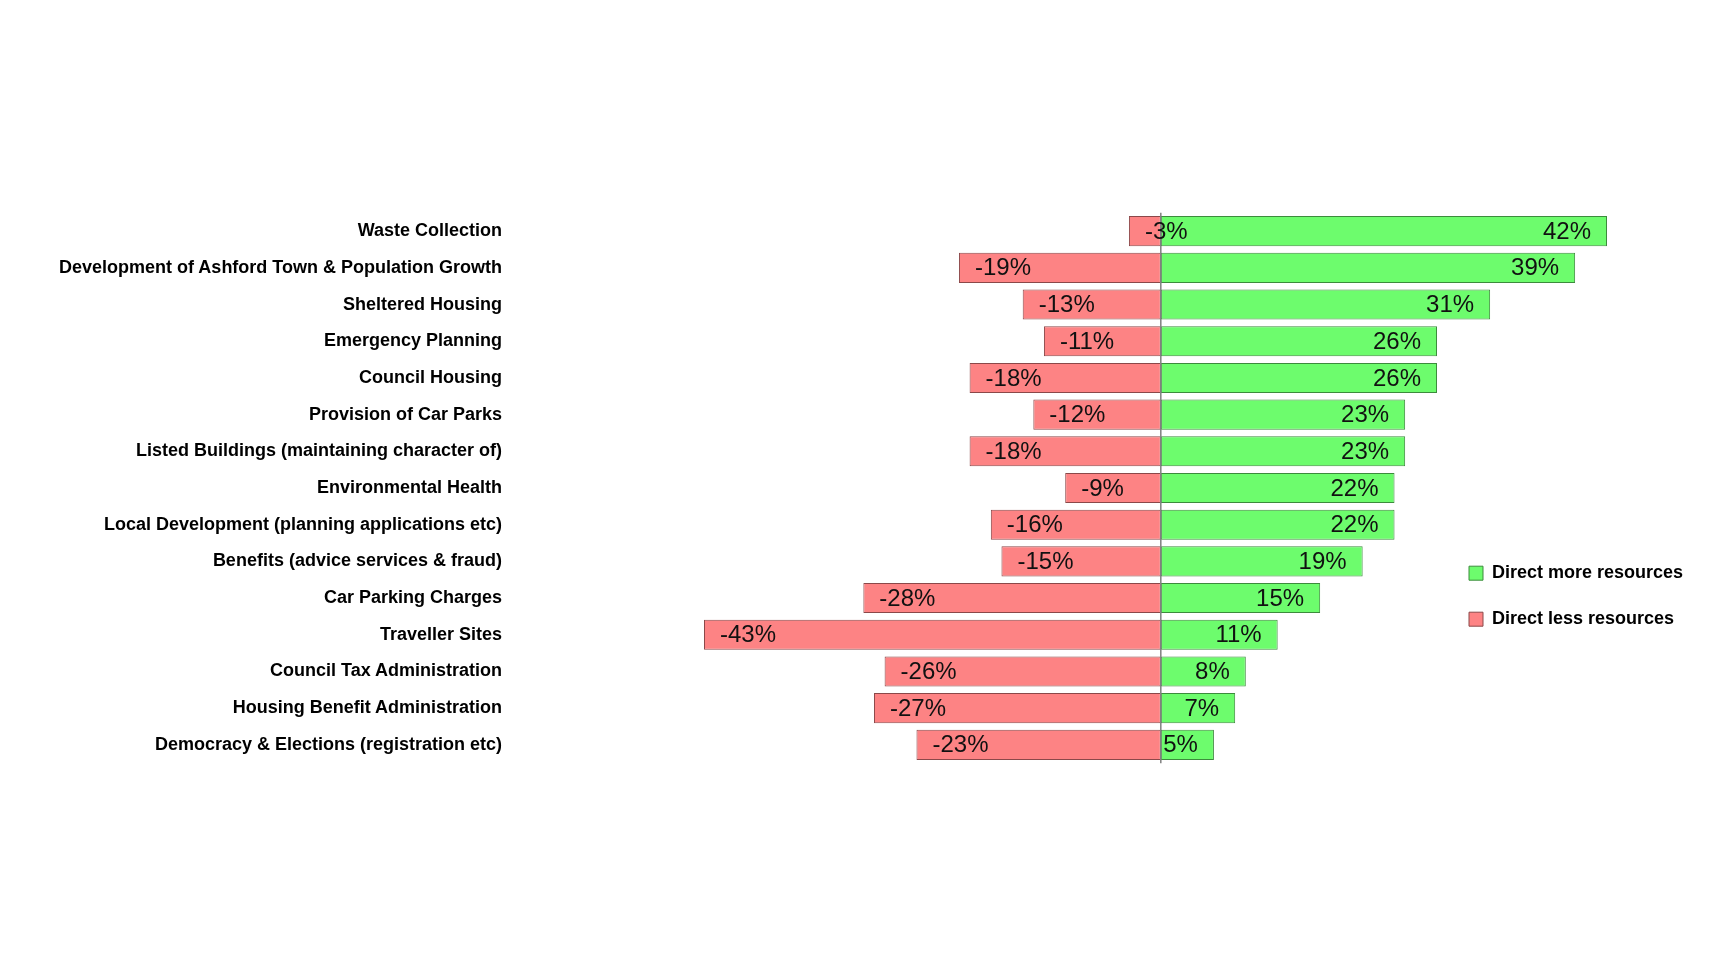 This screenshot has width=1718, height=976. Describe the element at coordinates (1034, 524) in the screenshot. I see `data-label: -16%` at that location.